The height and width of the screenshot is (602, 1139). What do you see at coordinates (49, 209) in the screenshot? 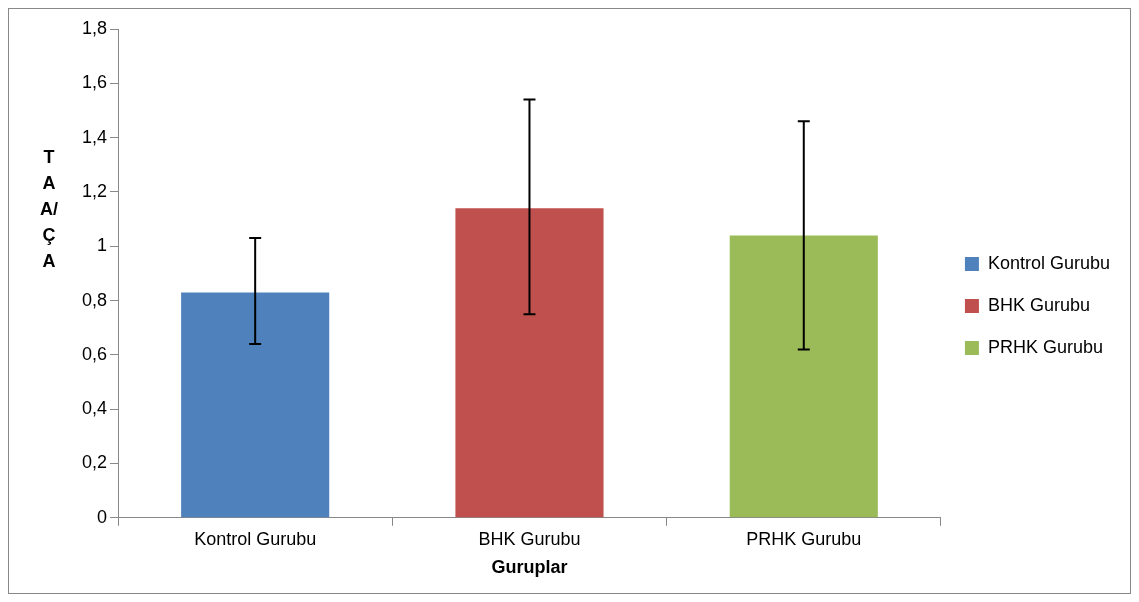
I see `y-axis-title: TAA/ÇA` at bounding box center [49, 209].